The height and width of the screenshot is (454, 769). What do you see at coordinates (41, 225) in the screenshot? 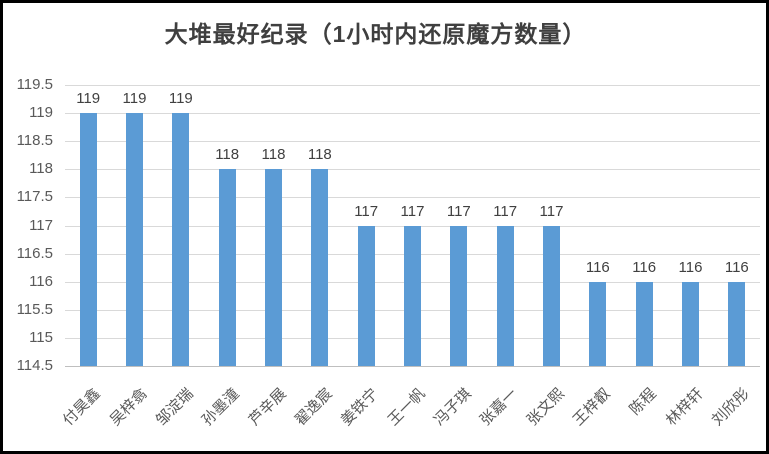
I see `y-axis-tick-label: 117` at bounding box center [41, 225].